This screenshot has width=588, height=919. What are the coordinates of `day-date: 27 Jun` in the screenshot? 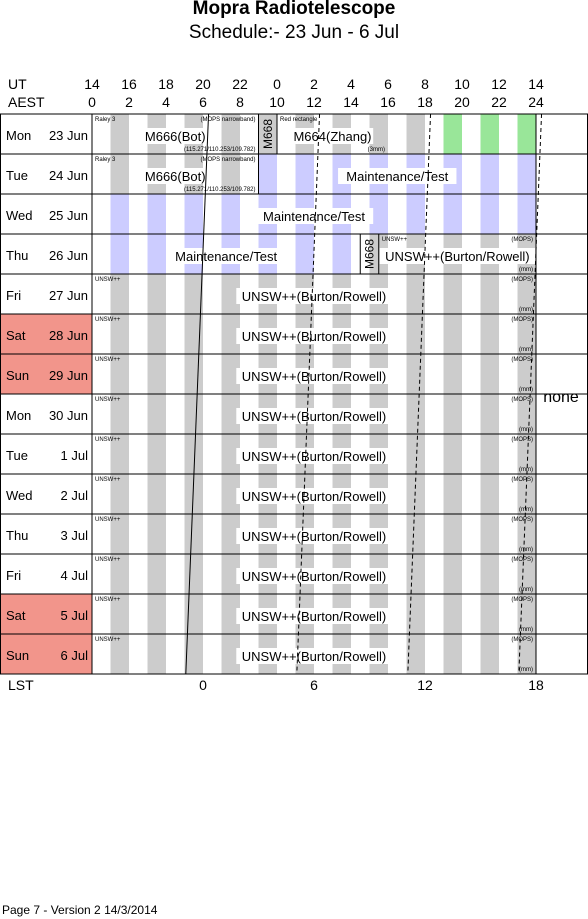 It's located at (68, 295).